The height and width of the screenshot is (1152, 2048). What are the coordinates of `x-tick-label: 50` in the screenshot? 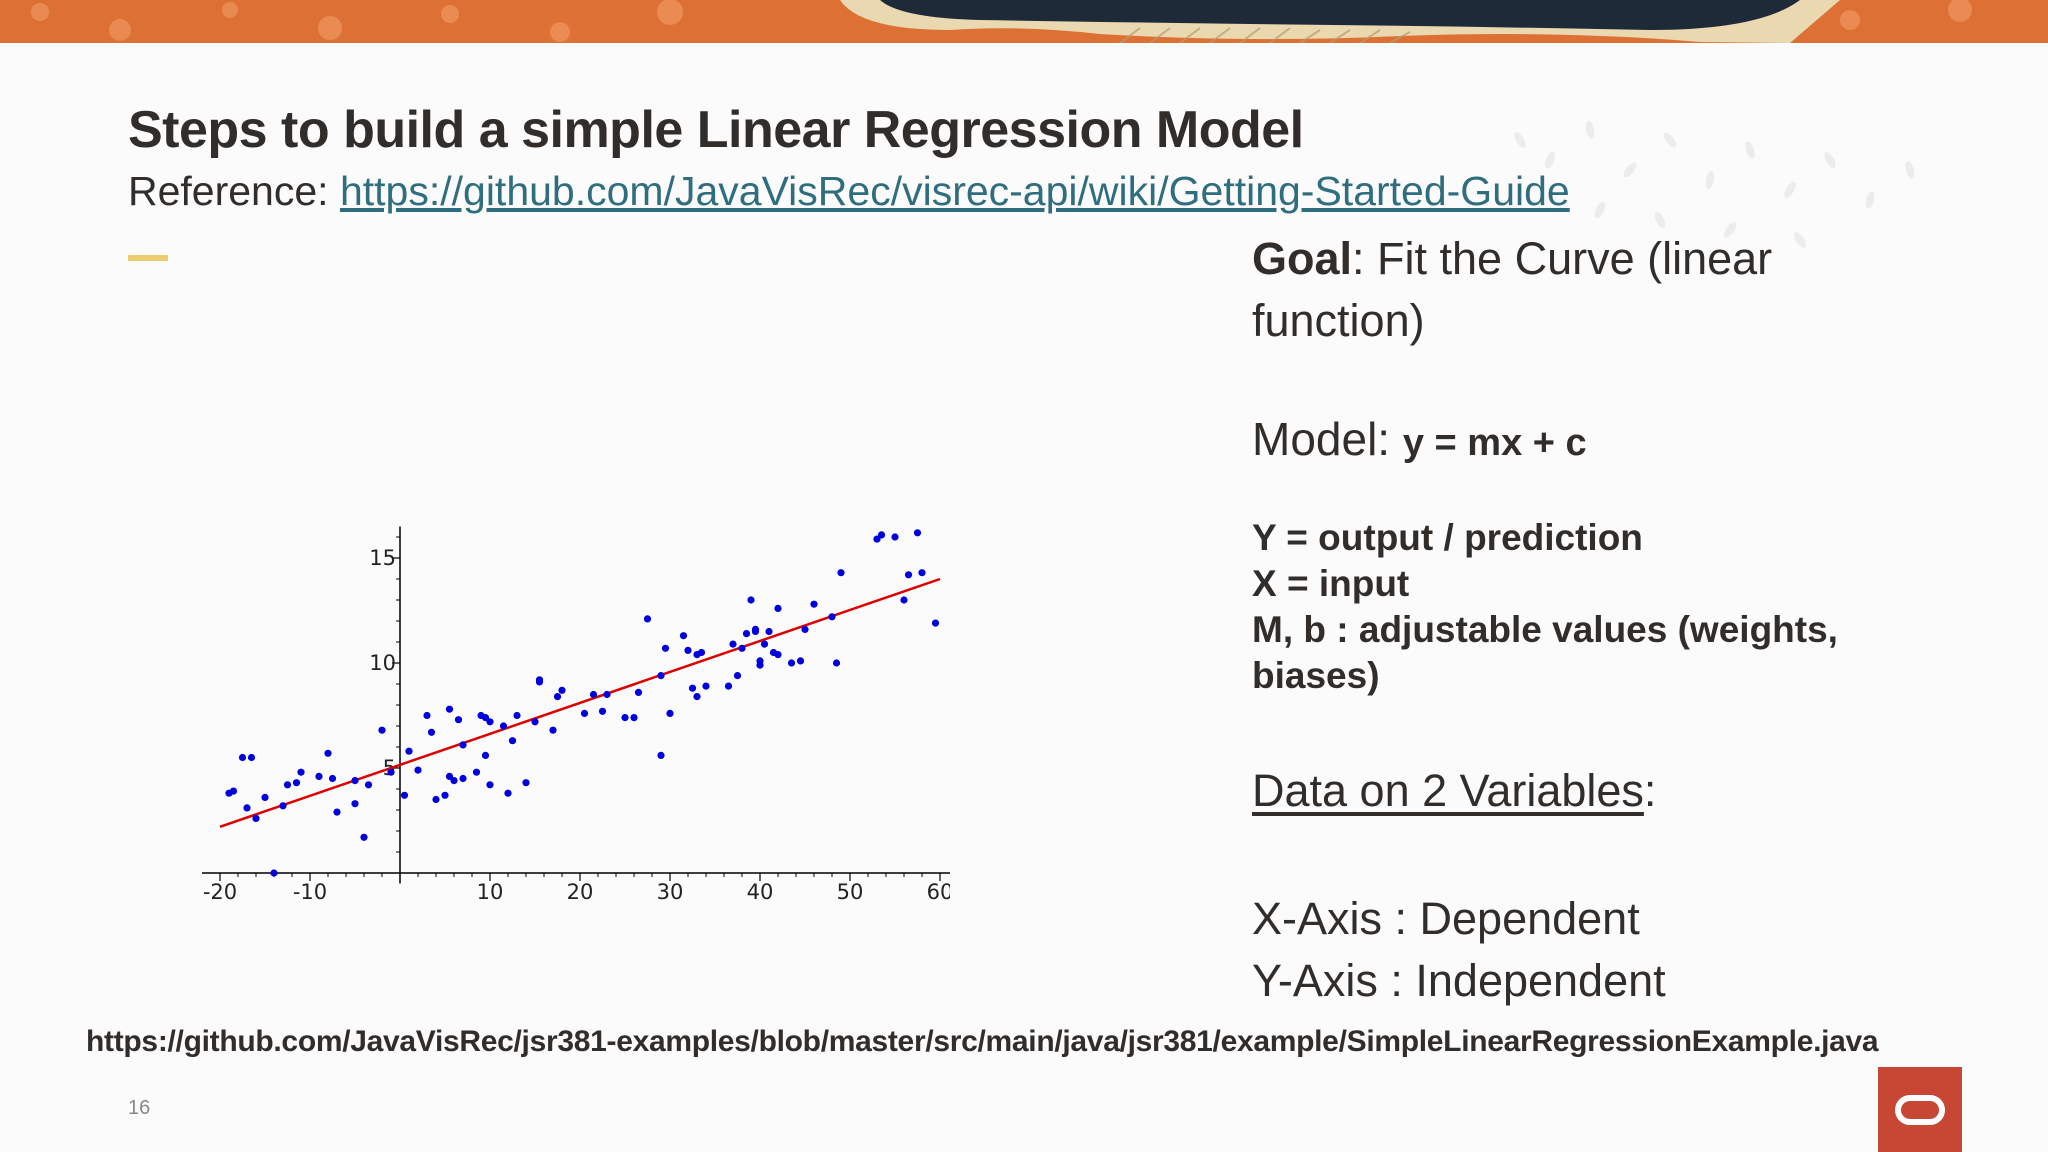 It's located at (850, 892).